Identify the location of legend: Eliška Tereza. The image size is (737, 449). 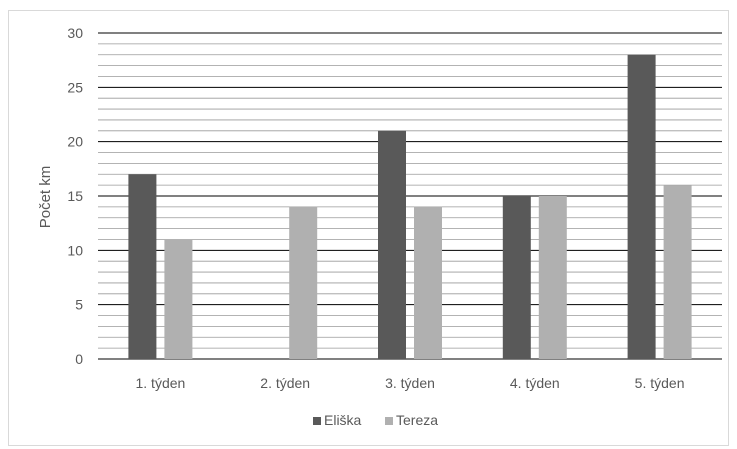
(375, 420).